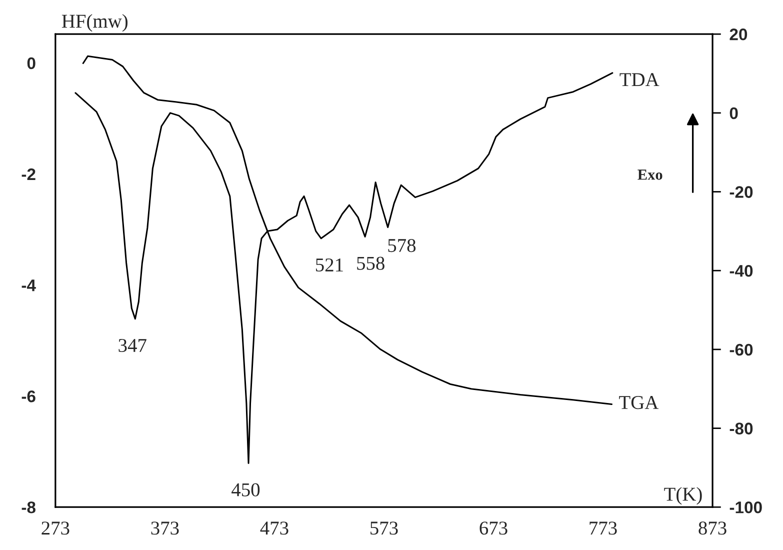 The width and height of the screenshot is (783, 550). I want to click on y-tick-label: -6, so click(29, 396).